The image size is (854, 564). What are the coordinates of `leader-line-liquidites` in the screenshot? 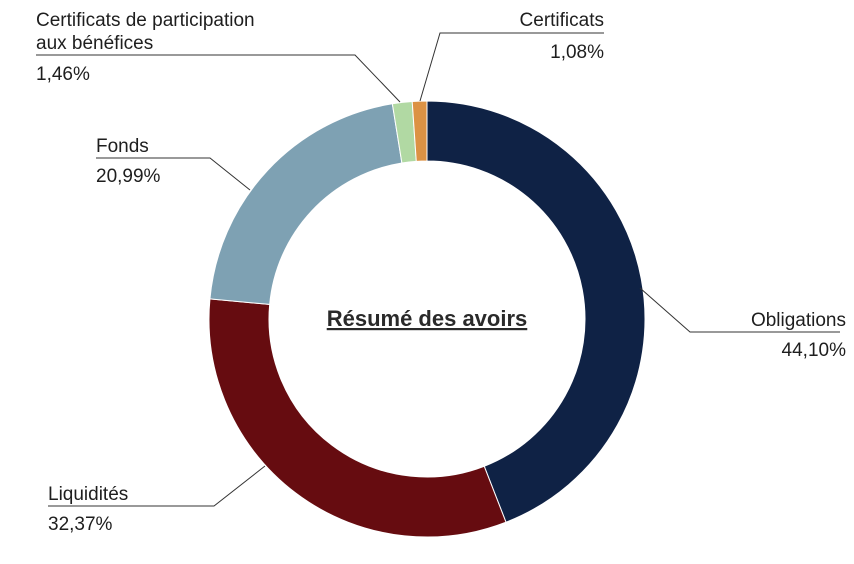 It's located at (157, 486).